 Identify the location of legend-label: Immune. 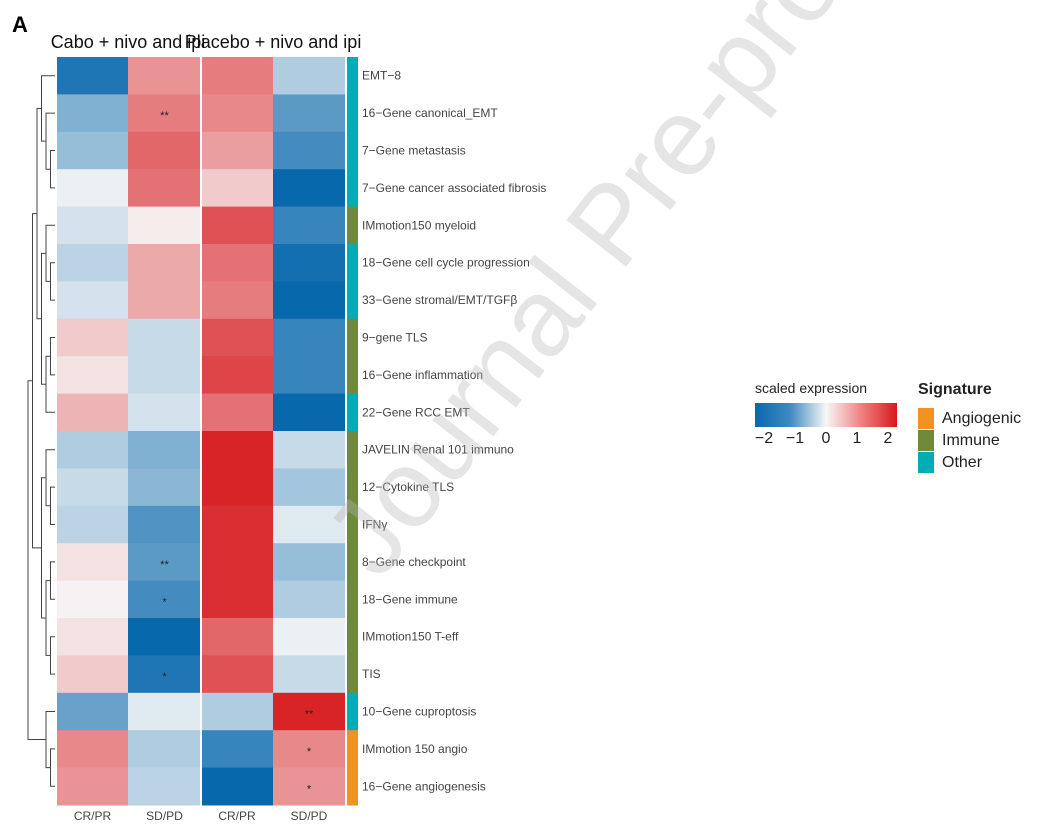
(971, 440).